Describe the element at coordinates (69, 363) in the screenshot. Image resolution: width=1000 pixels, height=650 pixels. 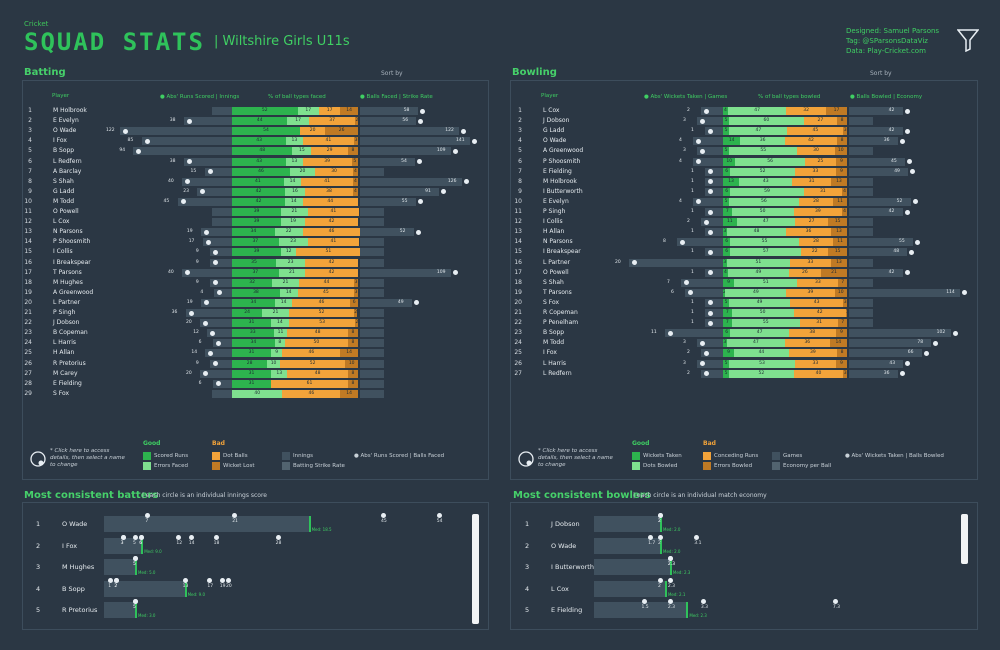
I see `player-name: R Pretorius` at that location.